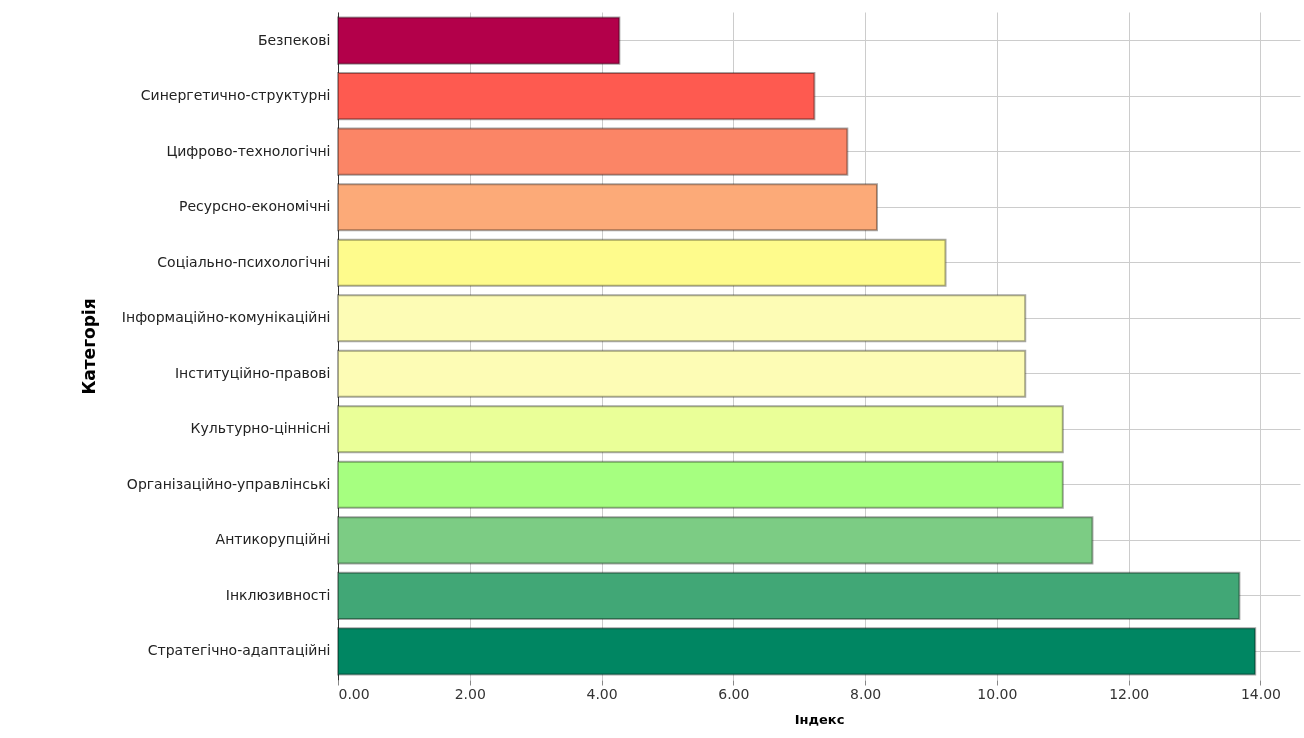 Image resolution: width=1304 pixels, height=738 pixels. I want to click on y-tick-label: Стратегічно-адаптаційні, so click(239, 650).